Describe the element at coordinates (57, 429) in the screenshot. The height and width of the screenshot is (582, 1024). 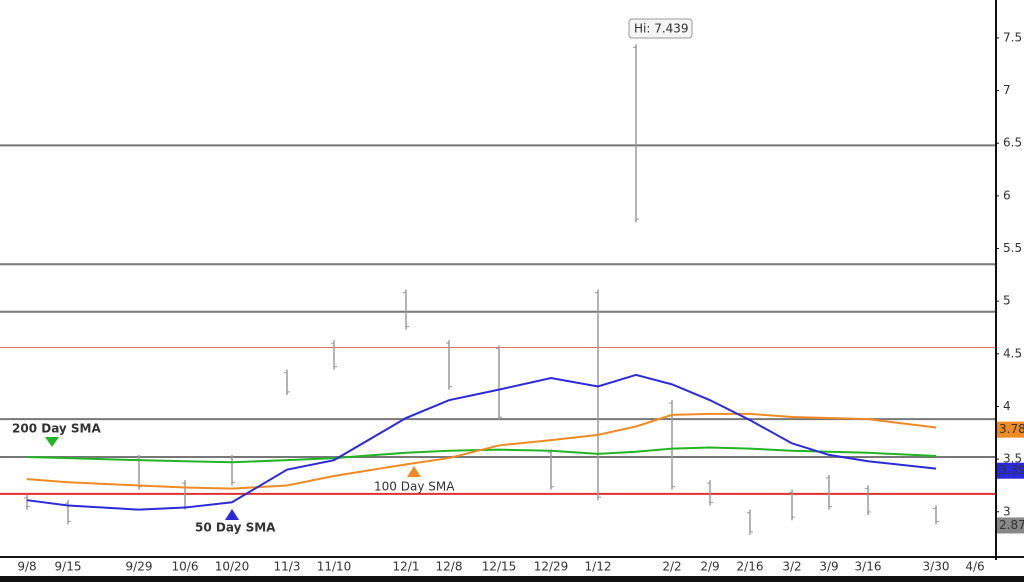
I see `series-label: 200 Day SMA` at that location.